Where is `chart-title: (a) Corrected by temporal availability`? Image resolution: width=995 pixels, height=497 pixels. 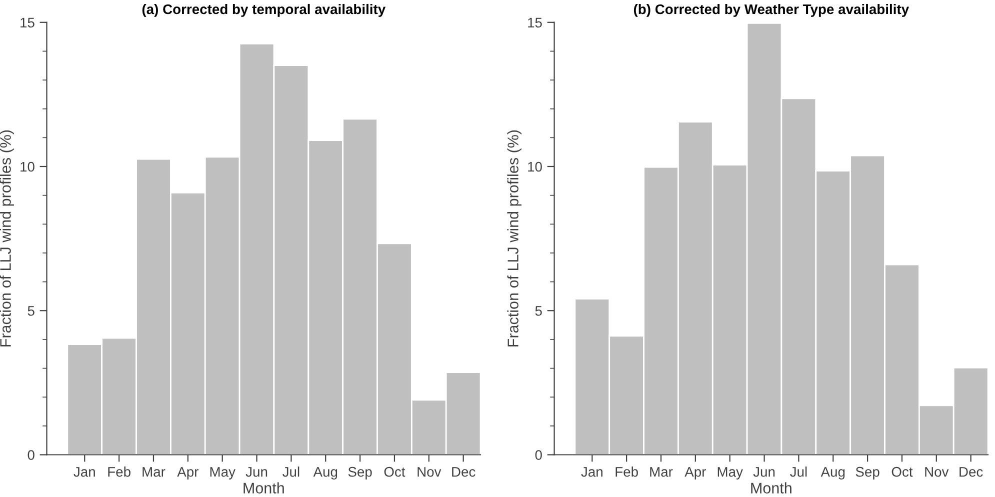 chart-title: (a) Corrected by temporal availability is located at coordinates (264, 10).